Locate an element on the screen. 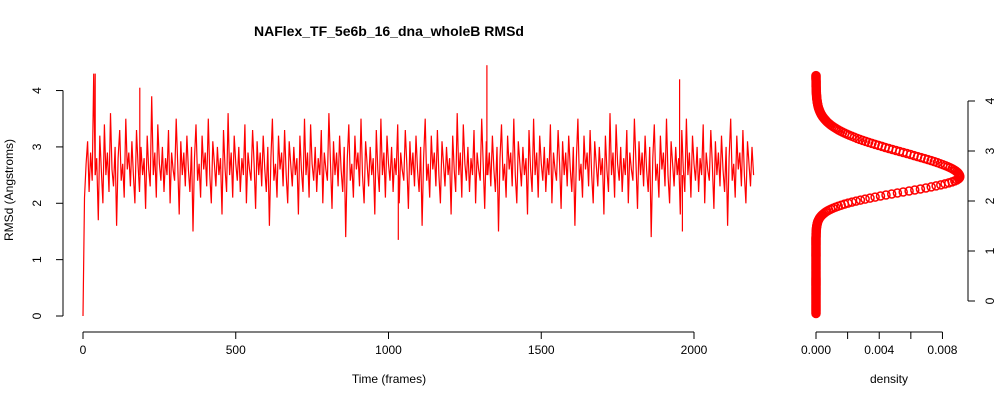 The height and width of the screenshot is (400, 1000). x-tick-label: 0 is located at coordinates (83, 350).